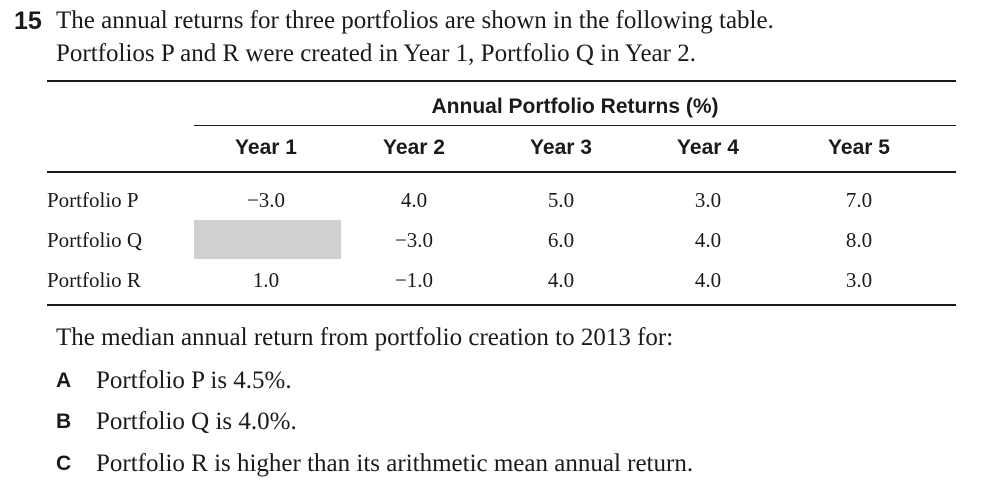  Describe the element at coordinates (859, 147) in the screenshot. I see `column-header-year-5: Year 5` at that location.